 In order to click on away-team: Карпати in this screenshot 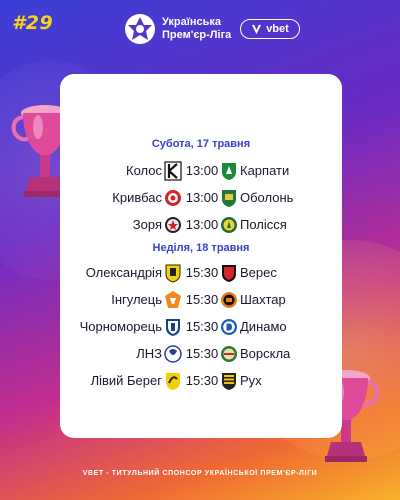, I will do `click(265, 170)`.